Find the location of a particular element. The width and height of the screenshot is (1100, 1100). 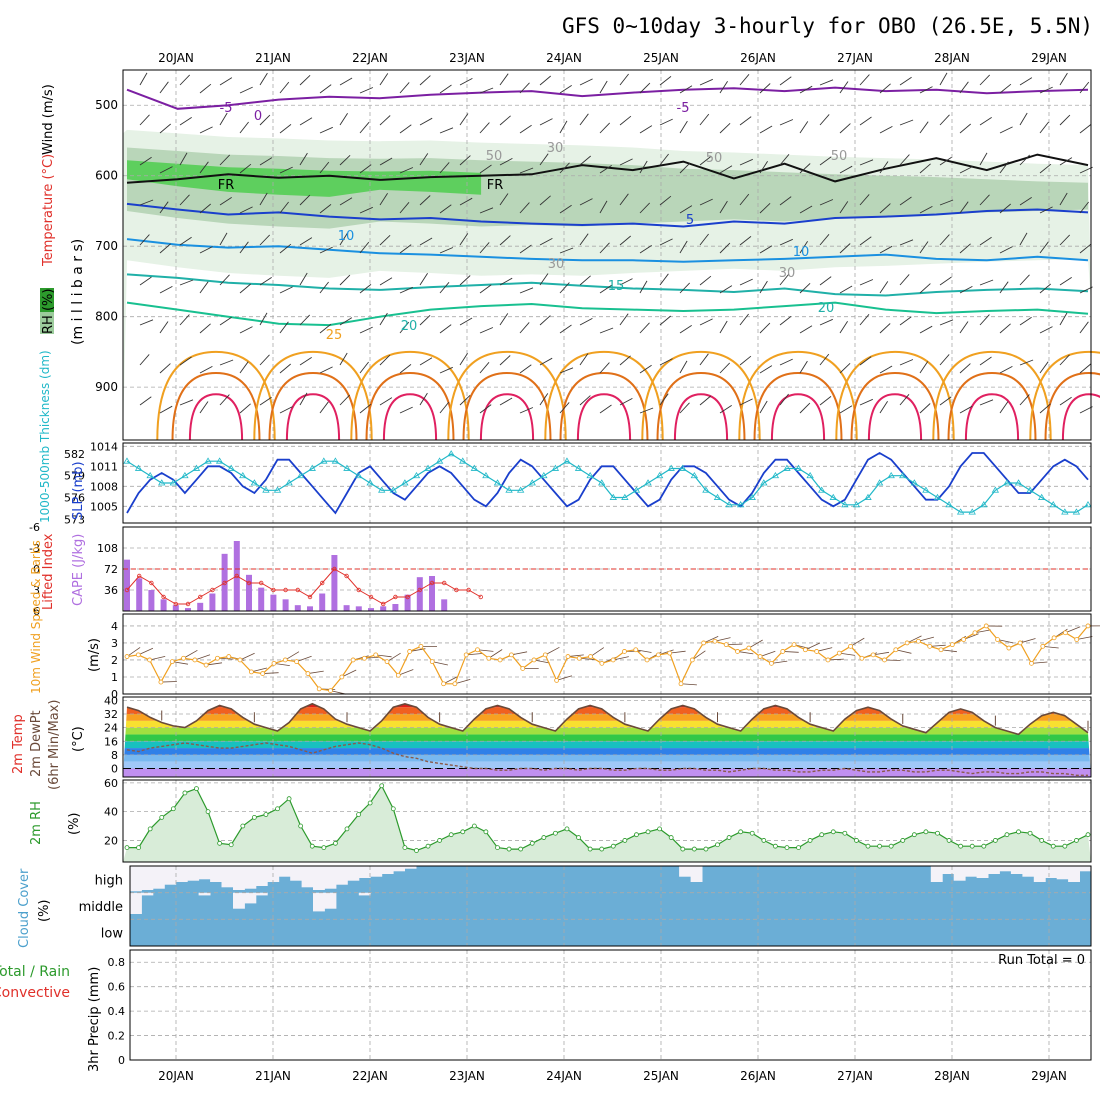

lifted-index-line is located at coordinates (304, 586).